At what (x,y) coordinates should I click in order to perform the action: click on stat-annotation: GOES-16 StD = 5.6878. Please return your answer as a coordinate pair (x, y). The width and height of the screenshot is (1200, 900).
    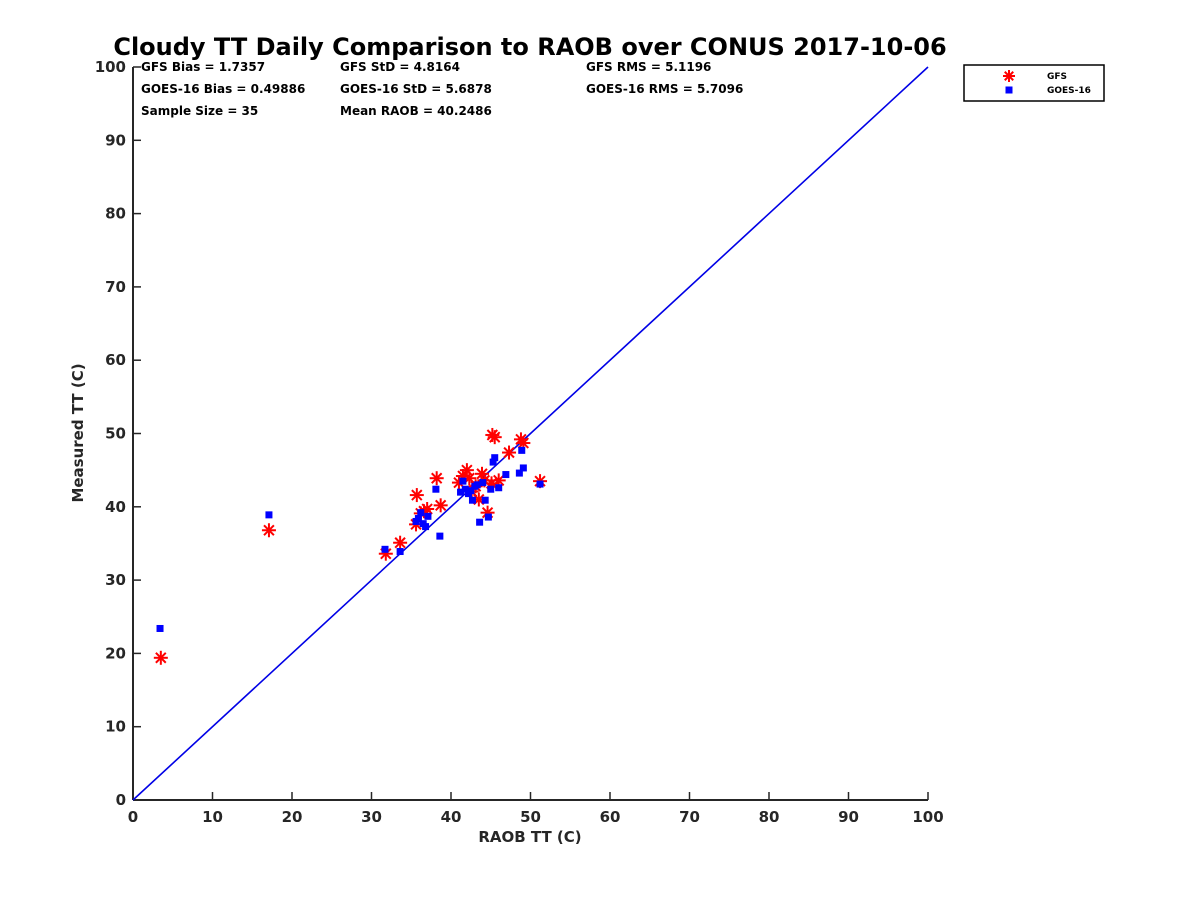
    Looking at the image, I should click on (416, 89).